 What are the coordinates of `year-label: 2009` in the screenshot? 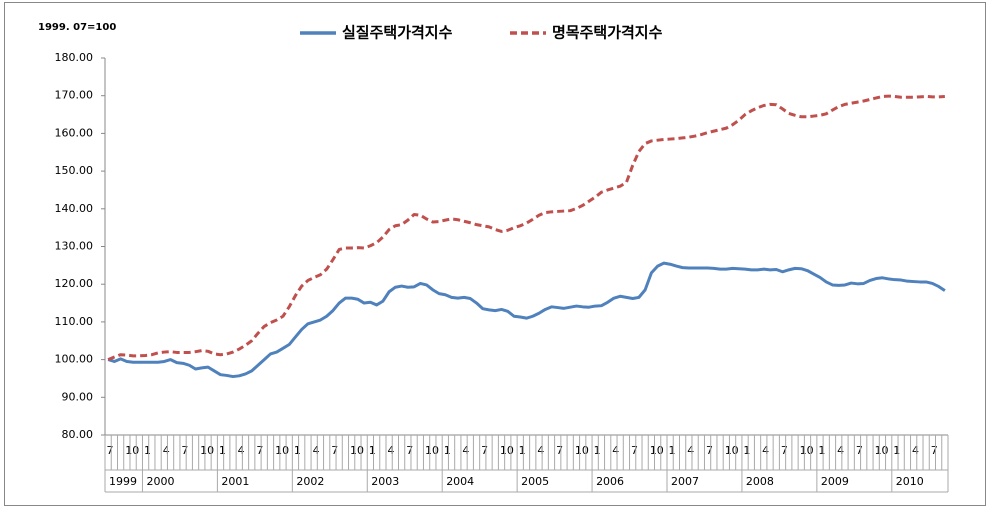 It's located at (835, 481).